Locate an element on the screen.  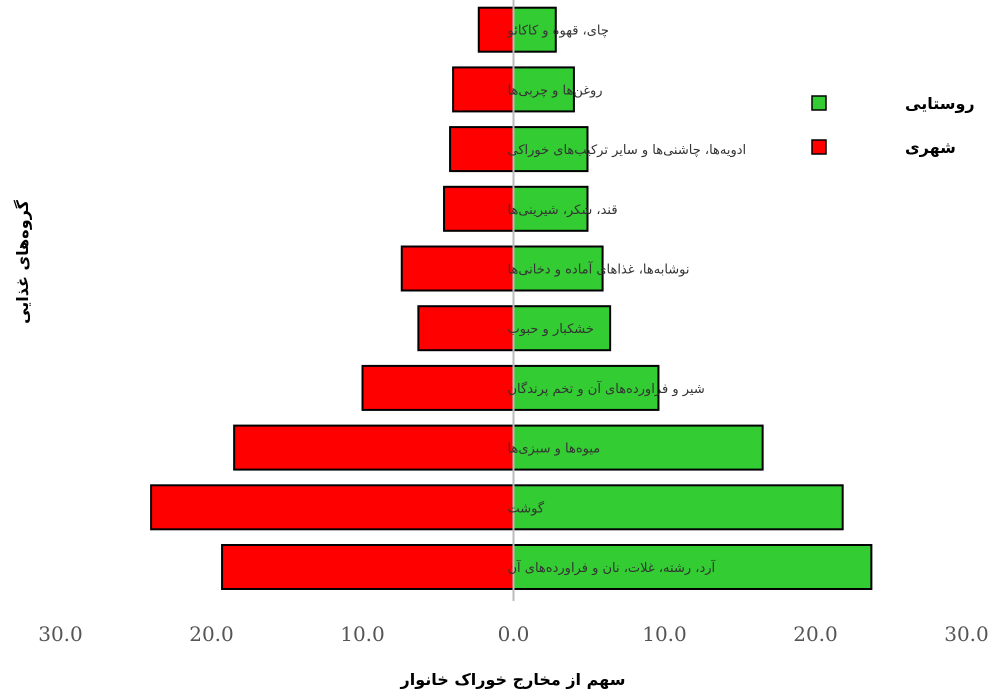
category-label: میوه‌ها و سبزی‌ها is located at coordinates (554, 449).